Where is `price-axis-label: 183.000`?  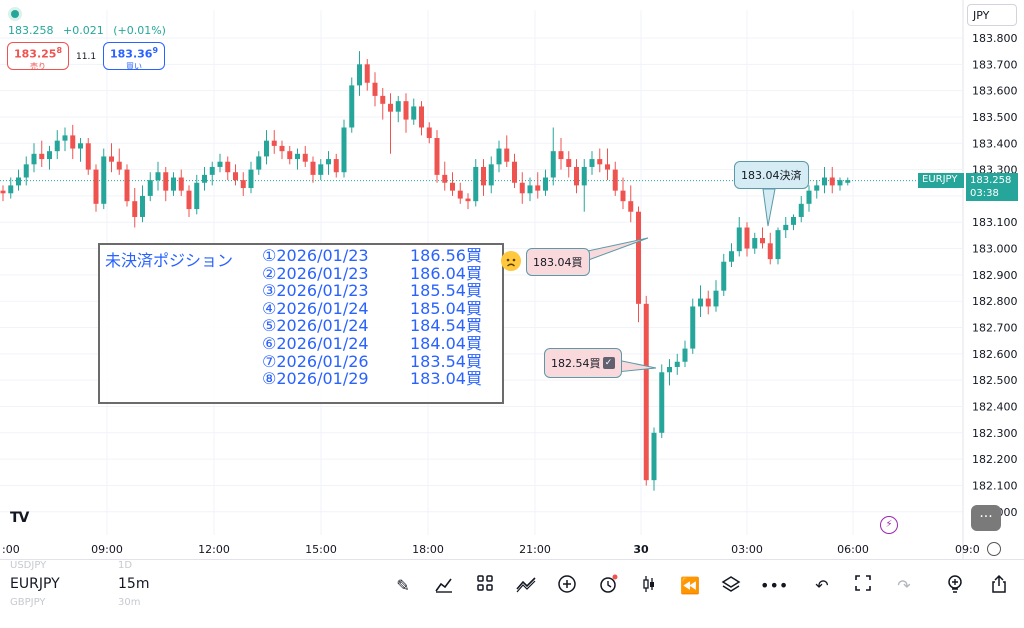 price-axis-label: 183.000 is located at coordinates (995, 249).